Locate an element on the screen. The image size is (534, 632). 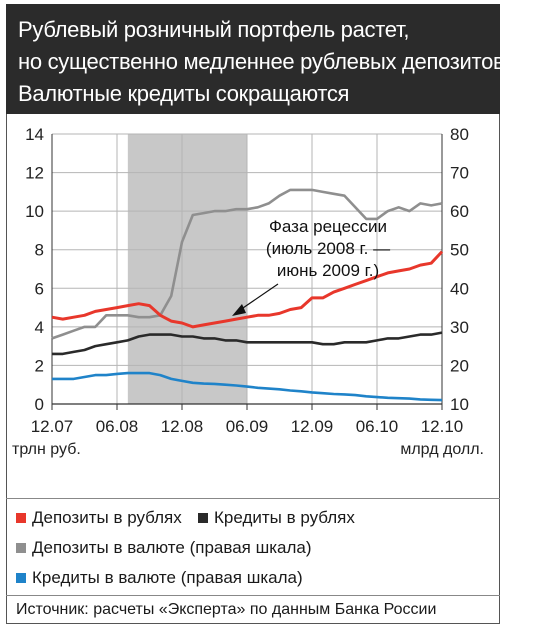
legend-swatch-black is located at coordinates (203, 518).